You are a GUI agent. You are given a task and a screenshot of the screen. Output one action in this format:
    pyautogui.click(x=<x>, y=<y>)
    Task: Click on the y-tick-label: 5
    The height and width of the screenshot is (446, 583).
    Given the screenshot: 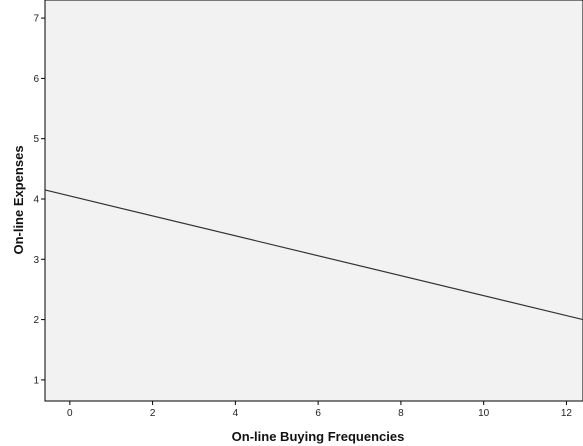 What is the action you would take?
    pyautogui.click(x=36, y=139)
    